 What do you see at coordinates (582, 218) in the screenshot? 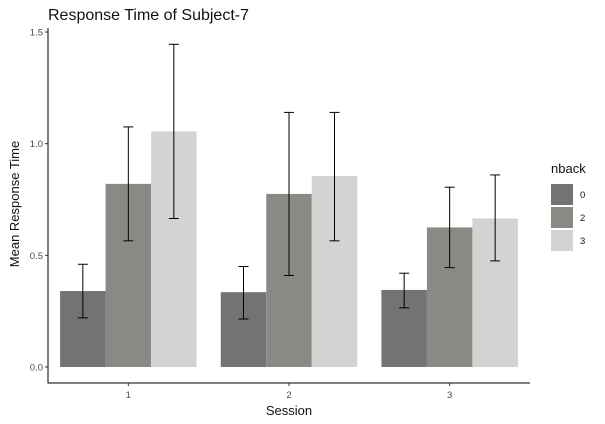
I see `legend-label-2: 2` at bounding box center [582, 218].